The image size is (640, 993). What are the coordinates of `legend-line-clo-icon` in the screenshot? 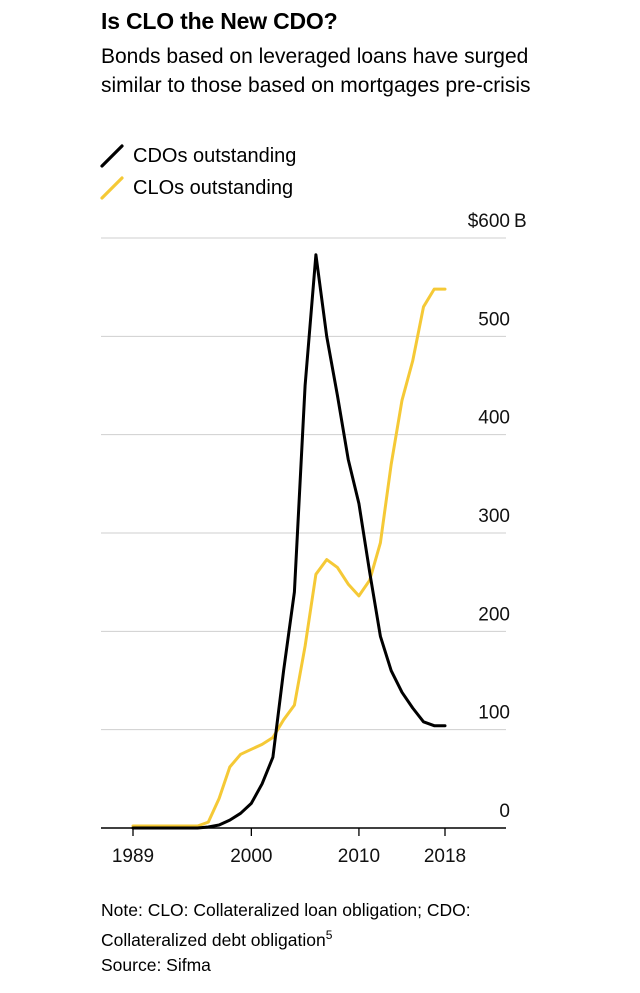 It's located at (112, 188).